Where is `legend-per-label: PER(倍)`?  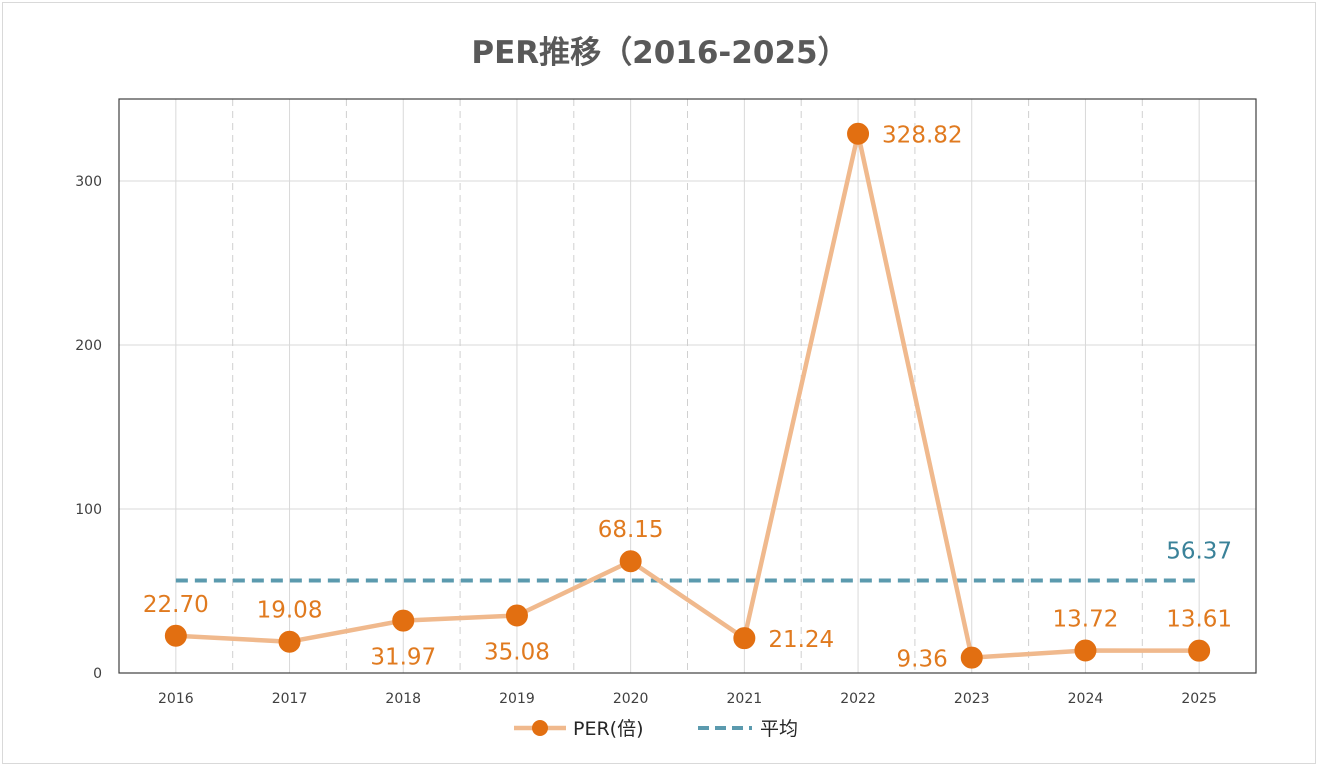
legend-per-label: PER(倍) is located at coordinates (608, 729).